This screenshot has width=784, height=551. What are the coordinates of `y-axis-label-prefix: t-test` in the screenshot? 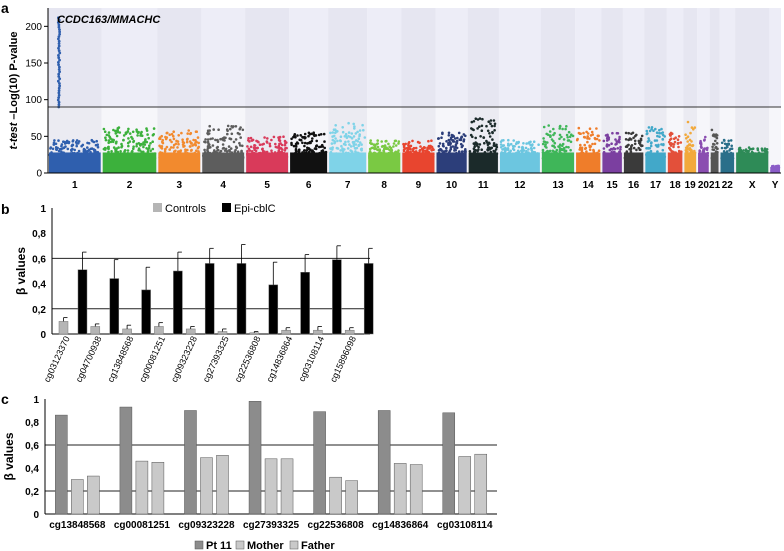 It's located at (14, 135).